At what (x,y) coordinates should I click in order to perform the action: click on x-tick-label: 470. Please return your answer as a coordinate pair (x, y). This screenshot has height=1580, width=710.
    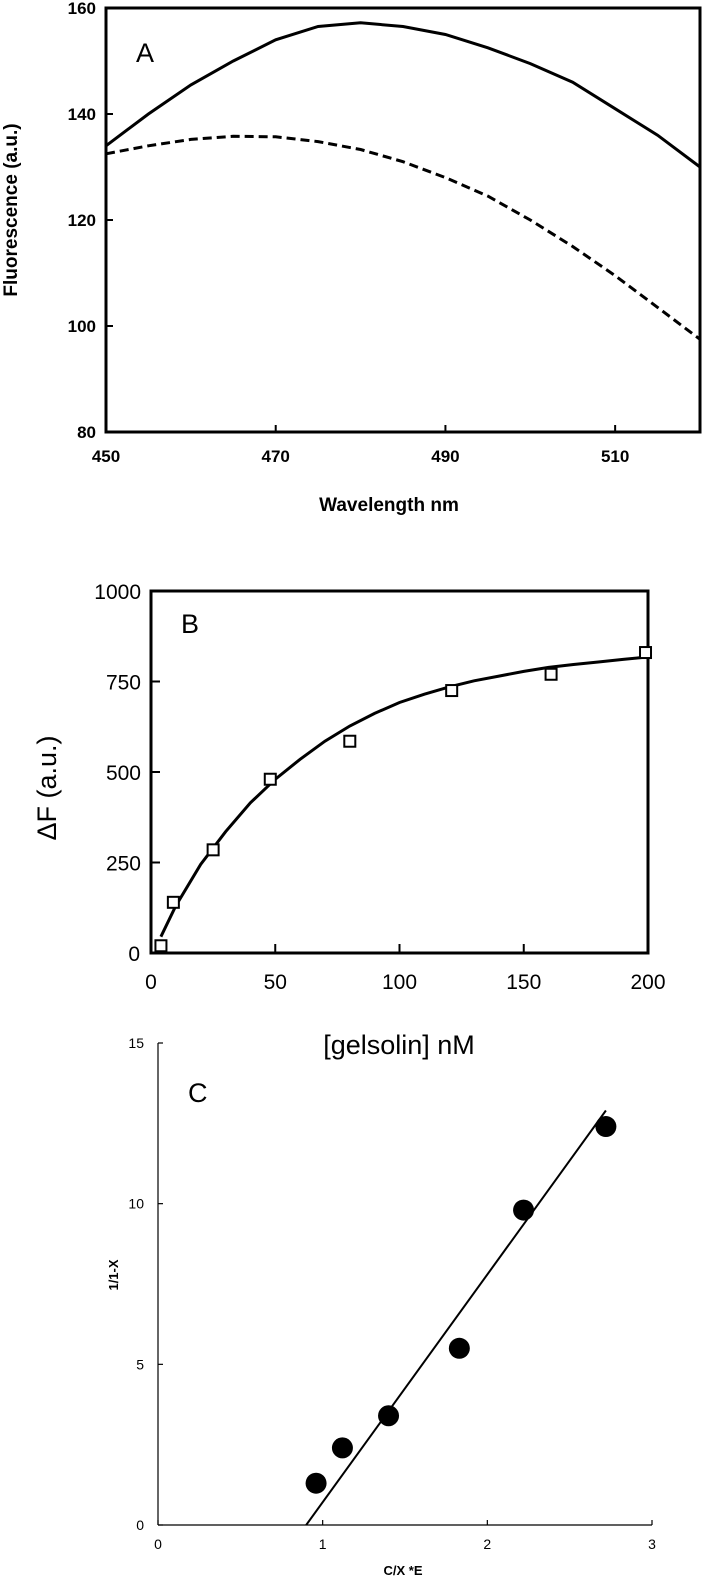
    Looking at the image, I should click on (276, 456).